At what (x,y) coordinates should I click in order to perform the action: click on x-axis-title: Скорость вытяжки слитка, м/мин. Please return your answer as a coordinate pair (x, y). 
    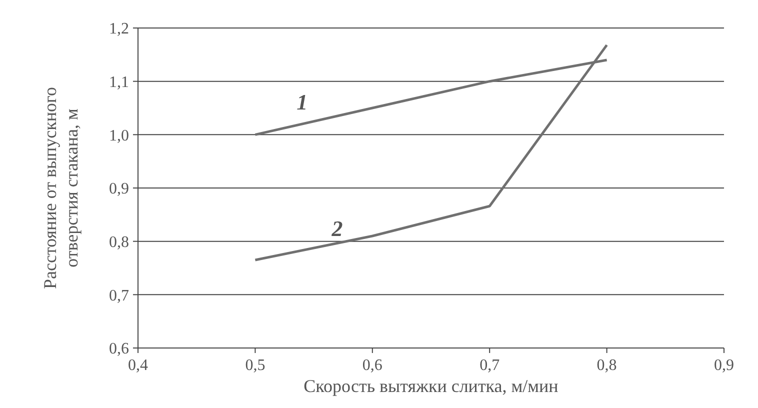
    Looking at the image, I should click on (431, 386).